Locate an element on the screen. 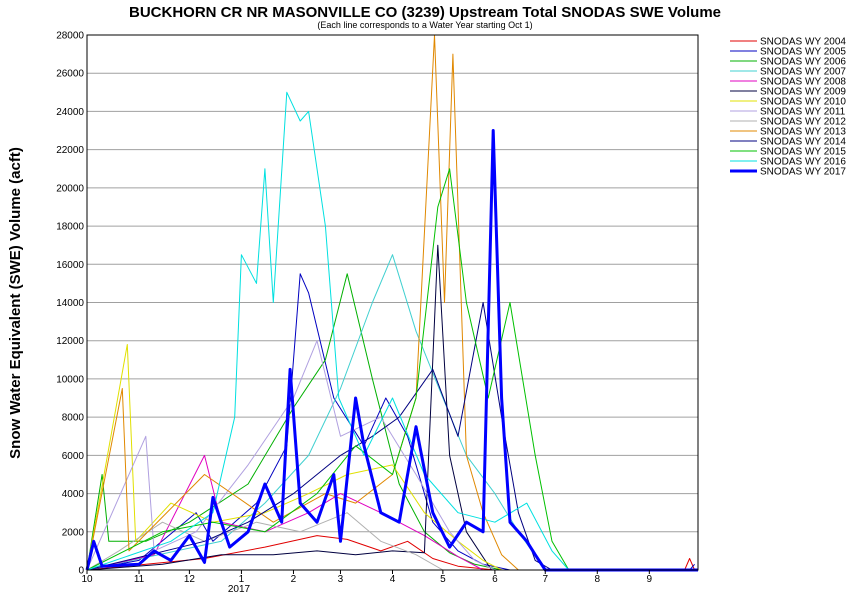 The width and height of the screenshot is (850, 600). legend-label: SNODAS WY 2015 is located at coordinates (803, 152).